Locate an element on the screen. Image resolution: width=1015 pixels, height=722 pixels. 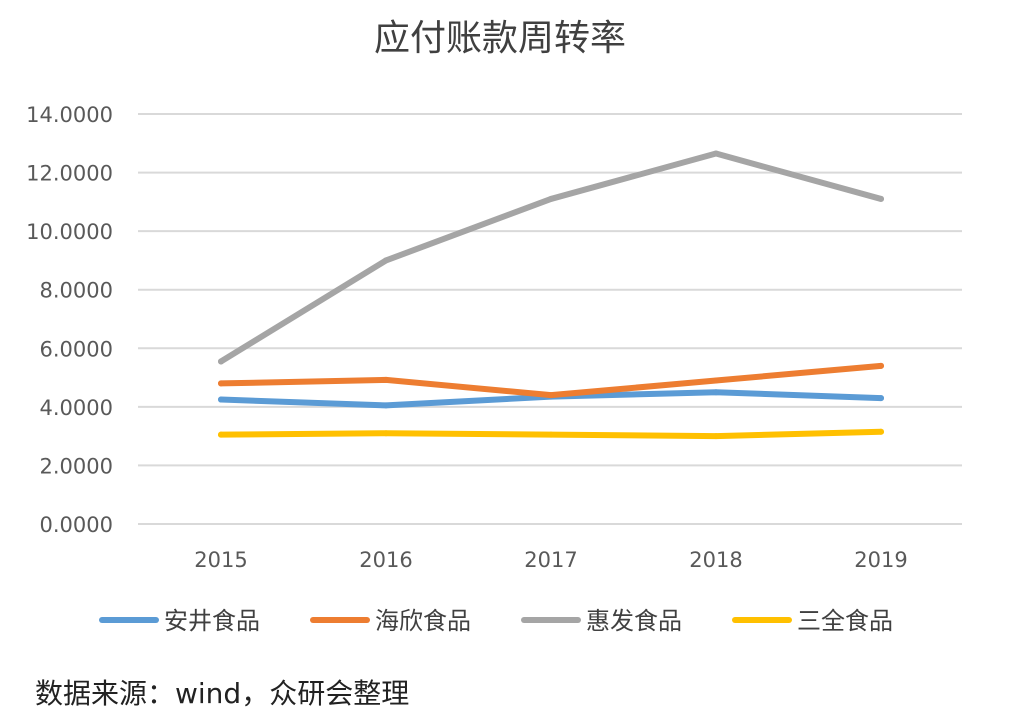
x-tick-label: 2016 is located at coordinates (385, 560).